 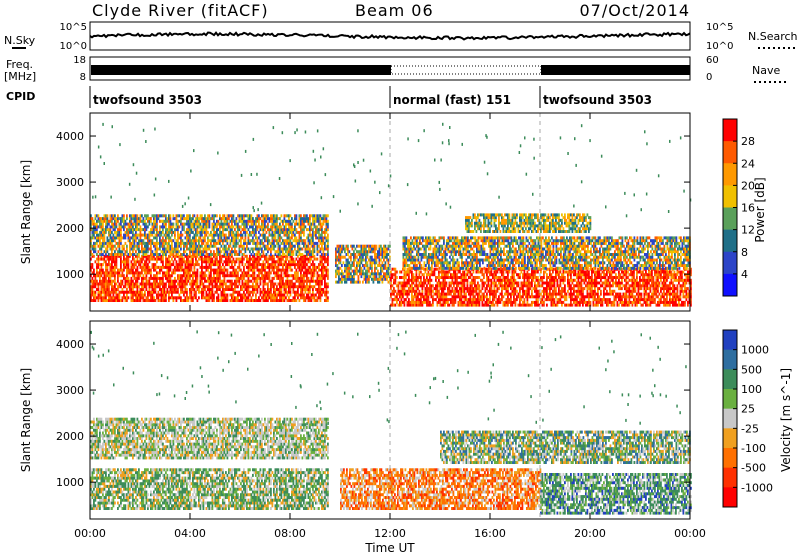 I want to click on cpid-segment-label: normal (fast) 151, so click(x=452, y=100).